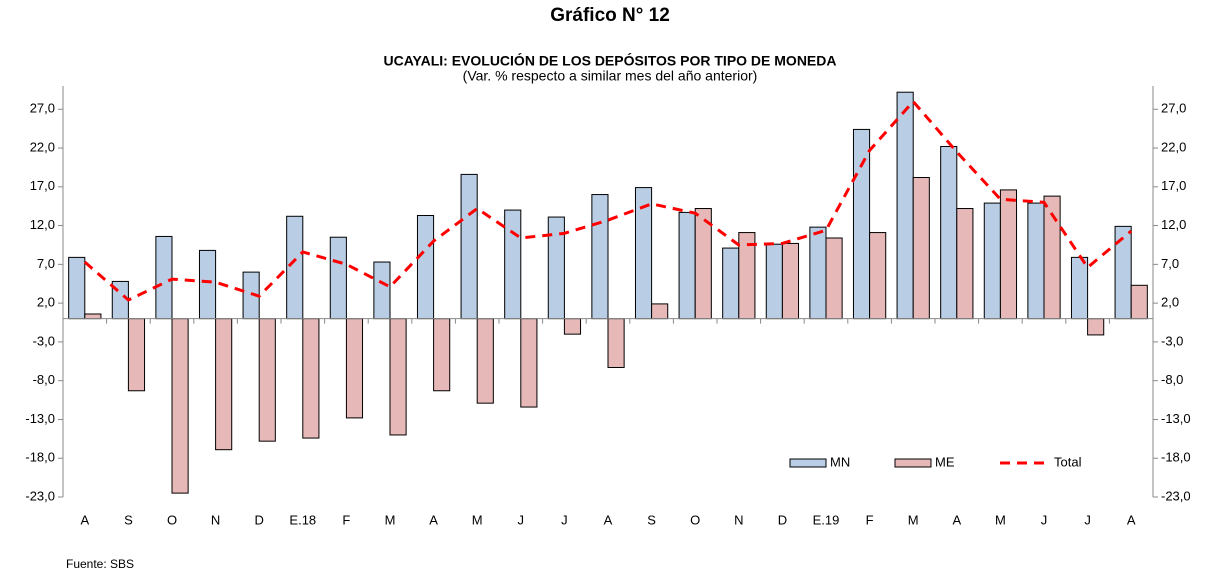 This screenshot has height=571, width=1220. Describe the element at coordinates (42, 146) in the screenshot. I see `y-tick-label: 22,0` at that location.